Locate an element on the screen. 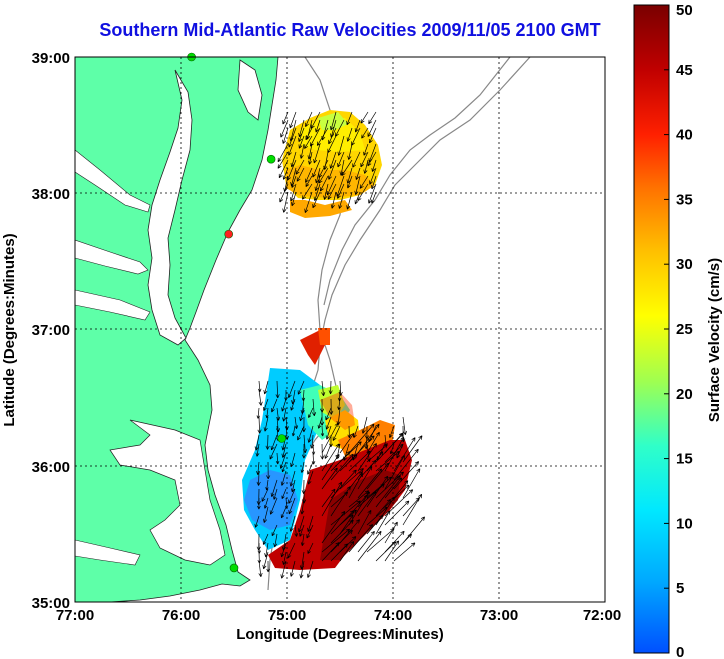  colorbar-tick-label: 45 is located at coordinates (684, 70).